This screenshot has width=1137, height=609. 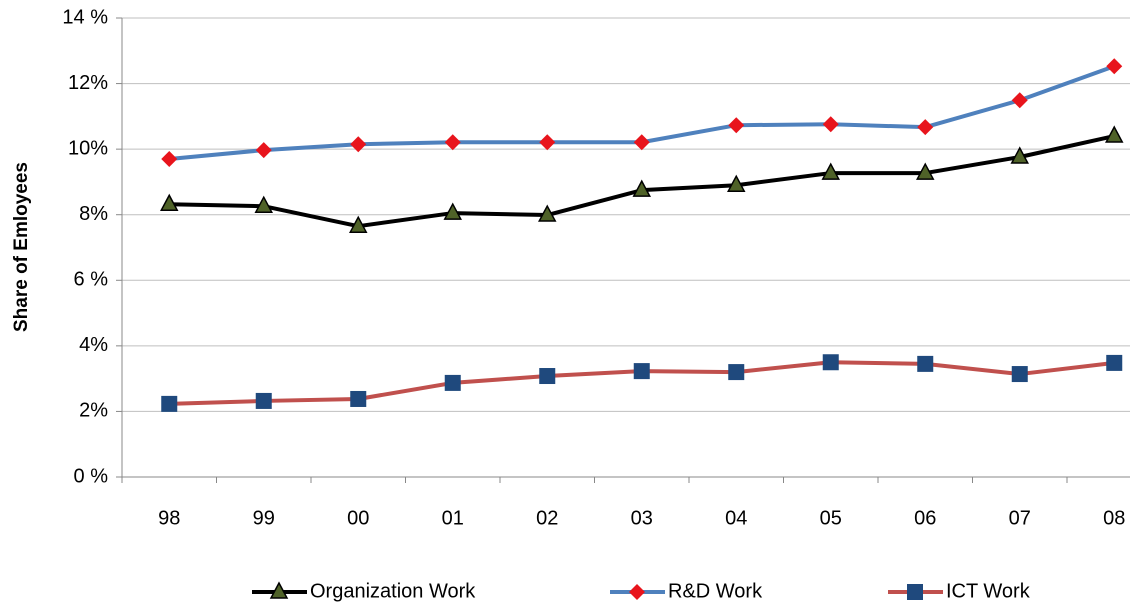 What do you see at coordinates (264, 518) in the screenshot?
I see `x-tick-label: 99` at bounding box center [264, 518].